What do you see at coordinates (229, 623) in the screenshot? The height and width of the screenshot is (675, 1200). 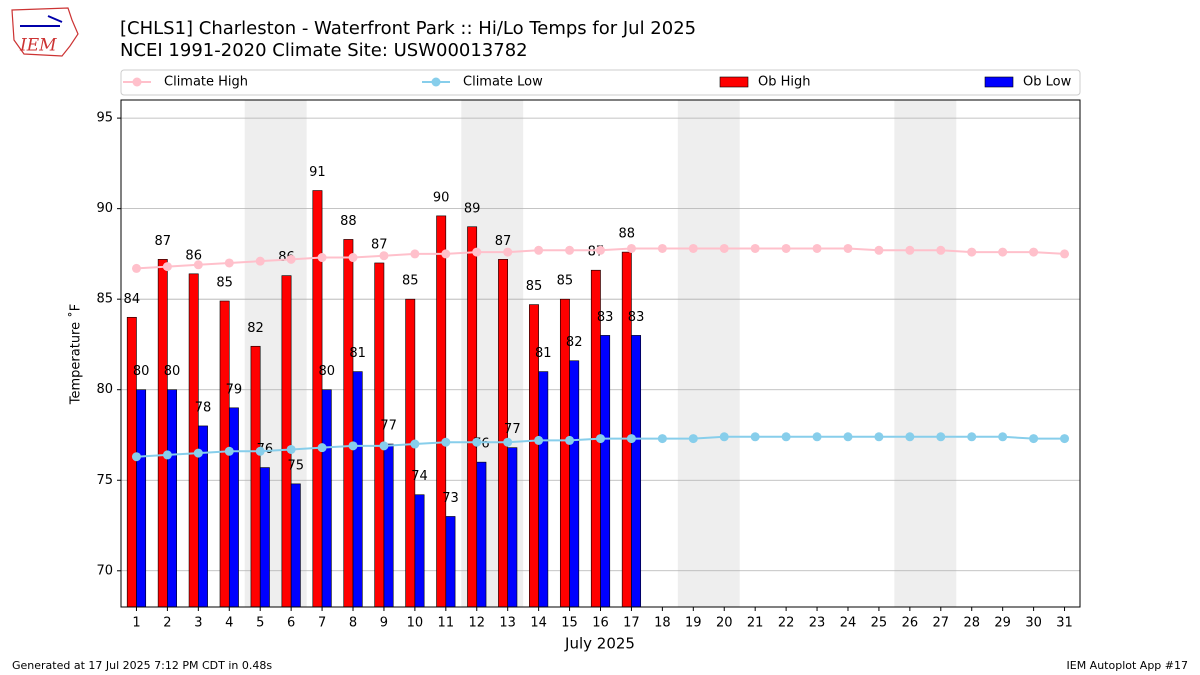 I see `x-tick-label: 4` at bounding box center [229, 623].